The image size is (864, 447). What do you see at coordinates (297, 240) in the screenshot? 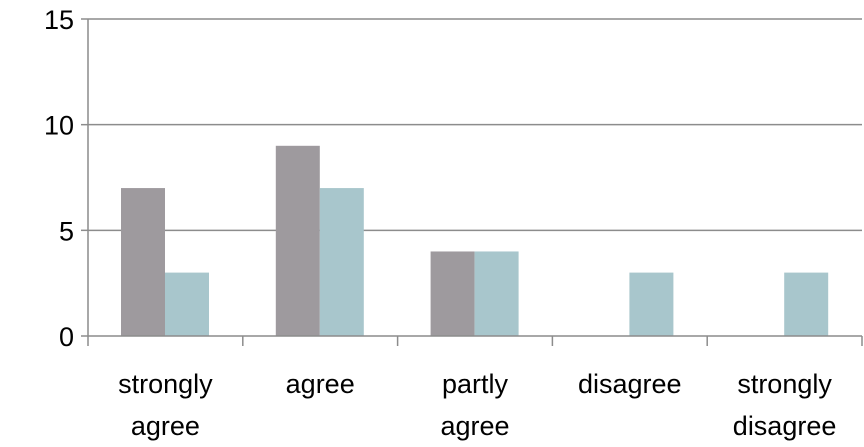
I see `bar-series1-cat2` at bounding box center [297, 240].